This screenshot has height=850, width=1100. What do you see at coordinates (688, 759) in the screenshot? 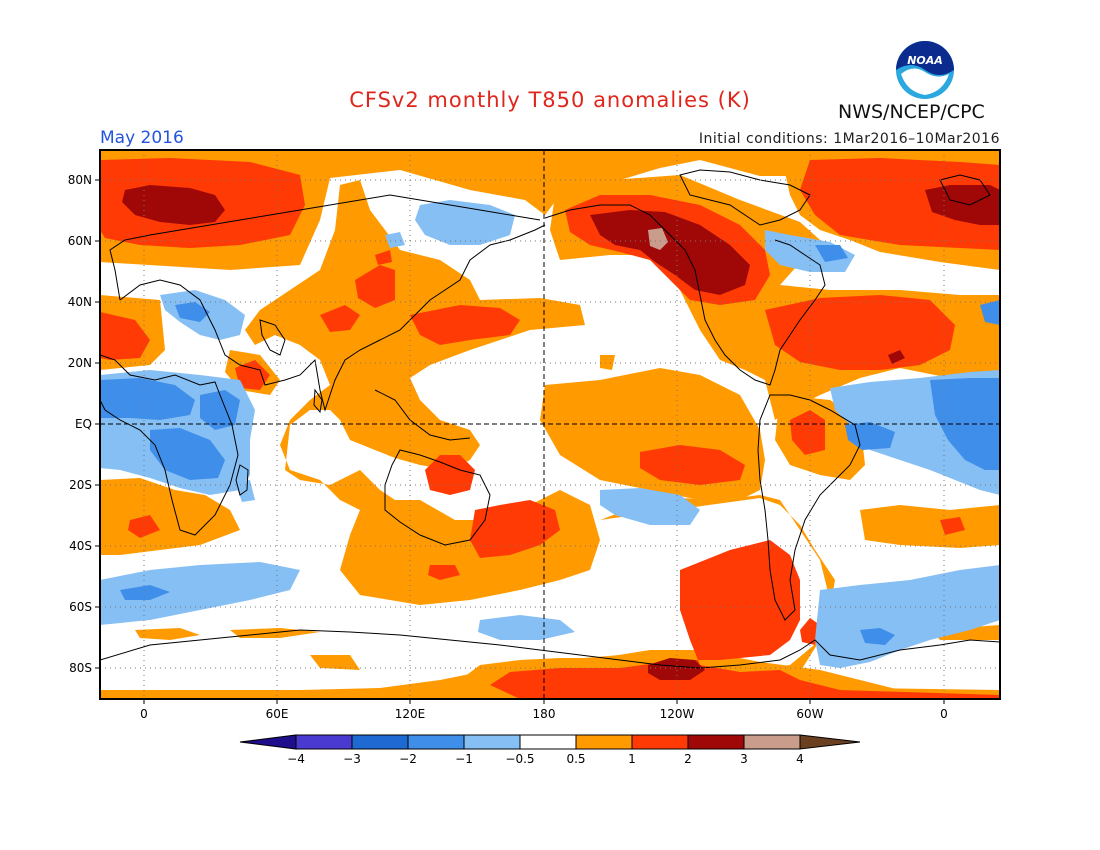
I see `colorbar-label: 2` at bounding box center [688, 759].